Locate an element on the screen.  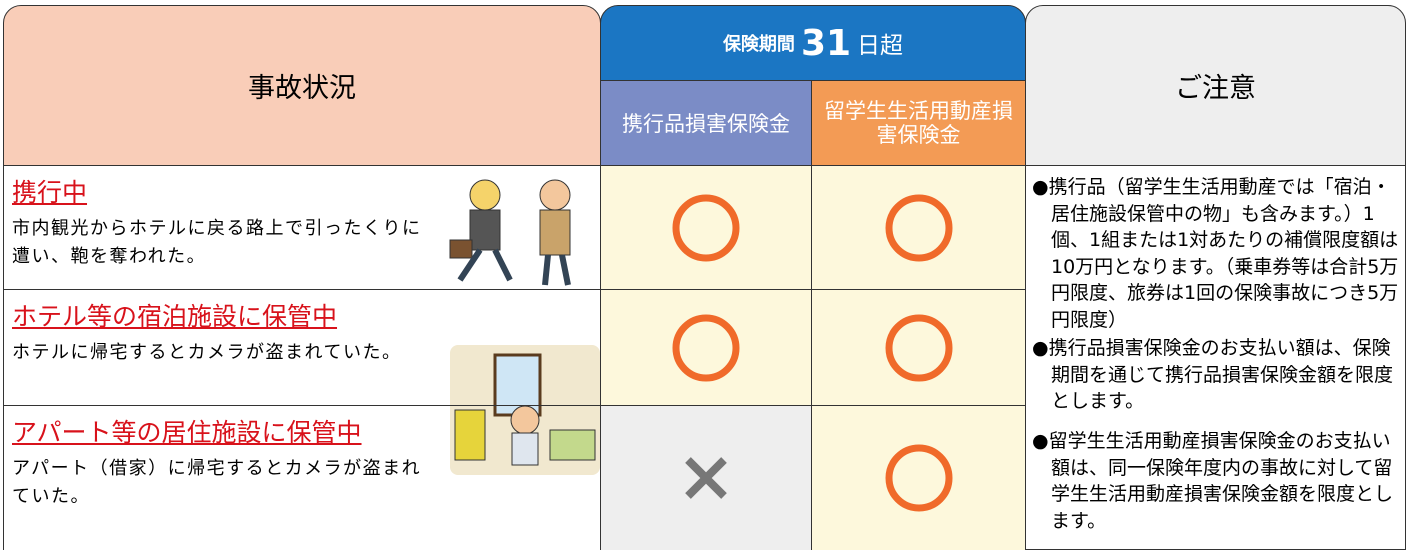
situation-header: 事故状況 is located at coordinates (302, 85).